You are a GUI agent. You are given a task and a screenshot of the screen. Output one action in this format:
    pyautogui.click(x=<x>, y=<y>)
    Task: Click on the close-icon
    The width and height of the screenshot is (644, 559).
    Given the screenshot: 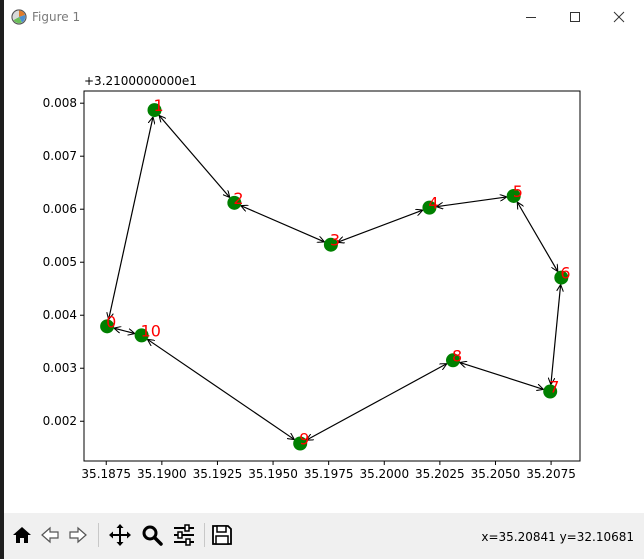 What is the action you would take?
    pyautogui.click(x=619, y=16)
    